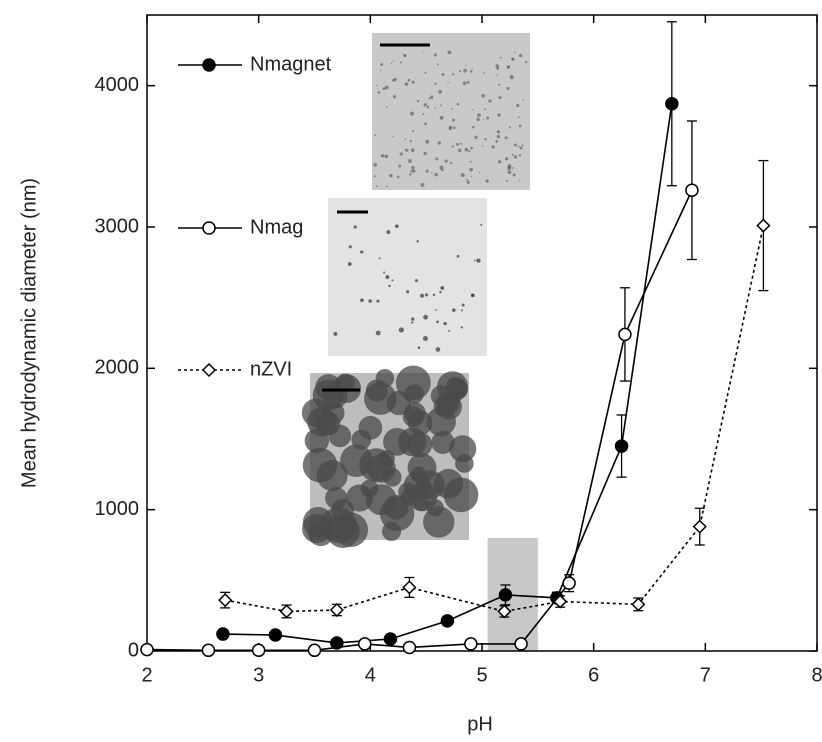 This screenshot has height=742, width=822. Describe the element at coordinates (291, 64) in the screenshot. I see `legend-label: Nmagnet` at that location.